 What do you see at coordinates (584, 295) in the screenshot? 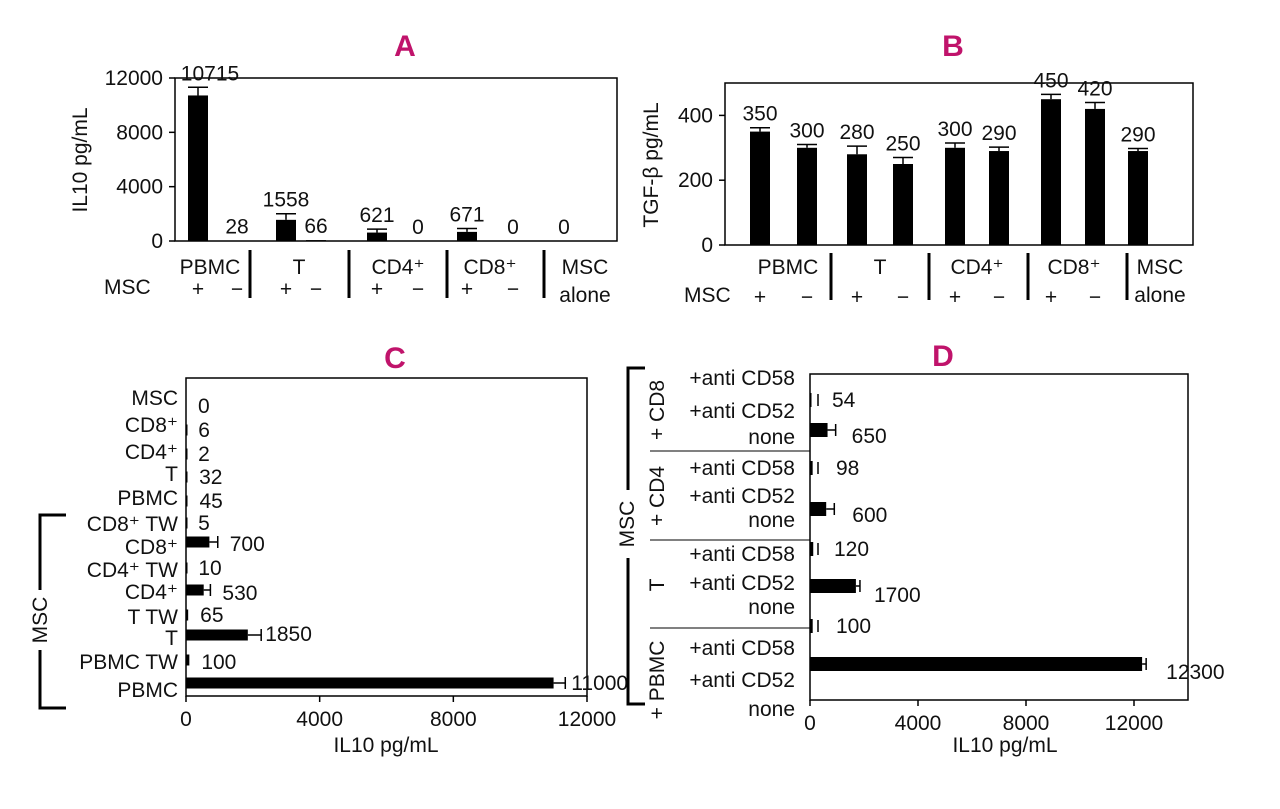
I see `panel-a-group-alone: alone` at bounding box center [584, 295].